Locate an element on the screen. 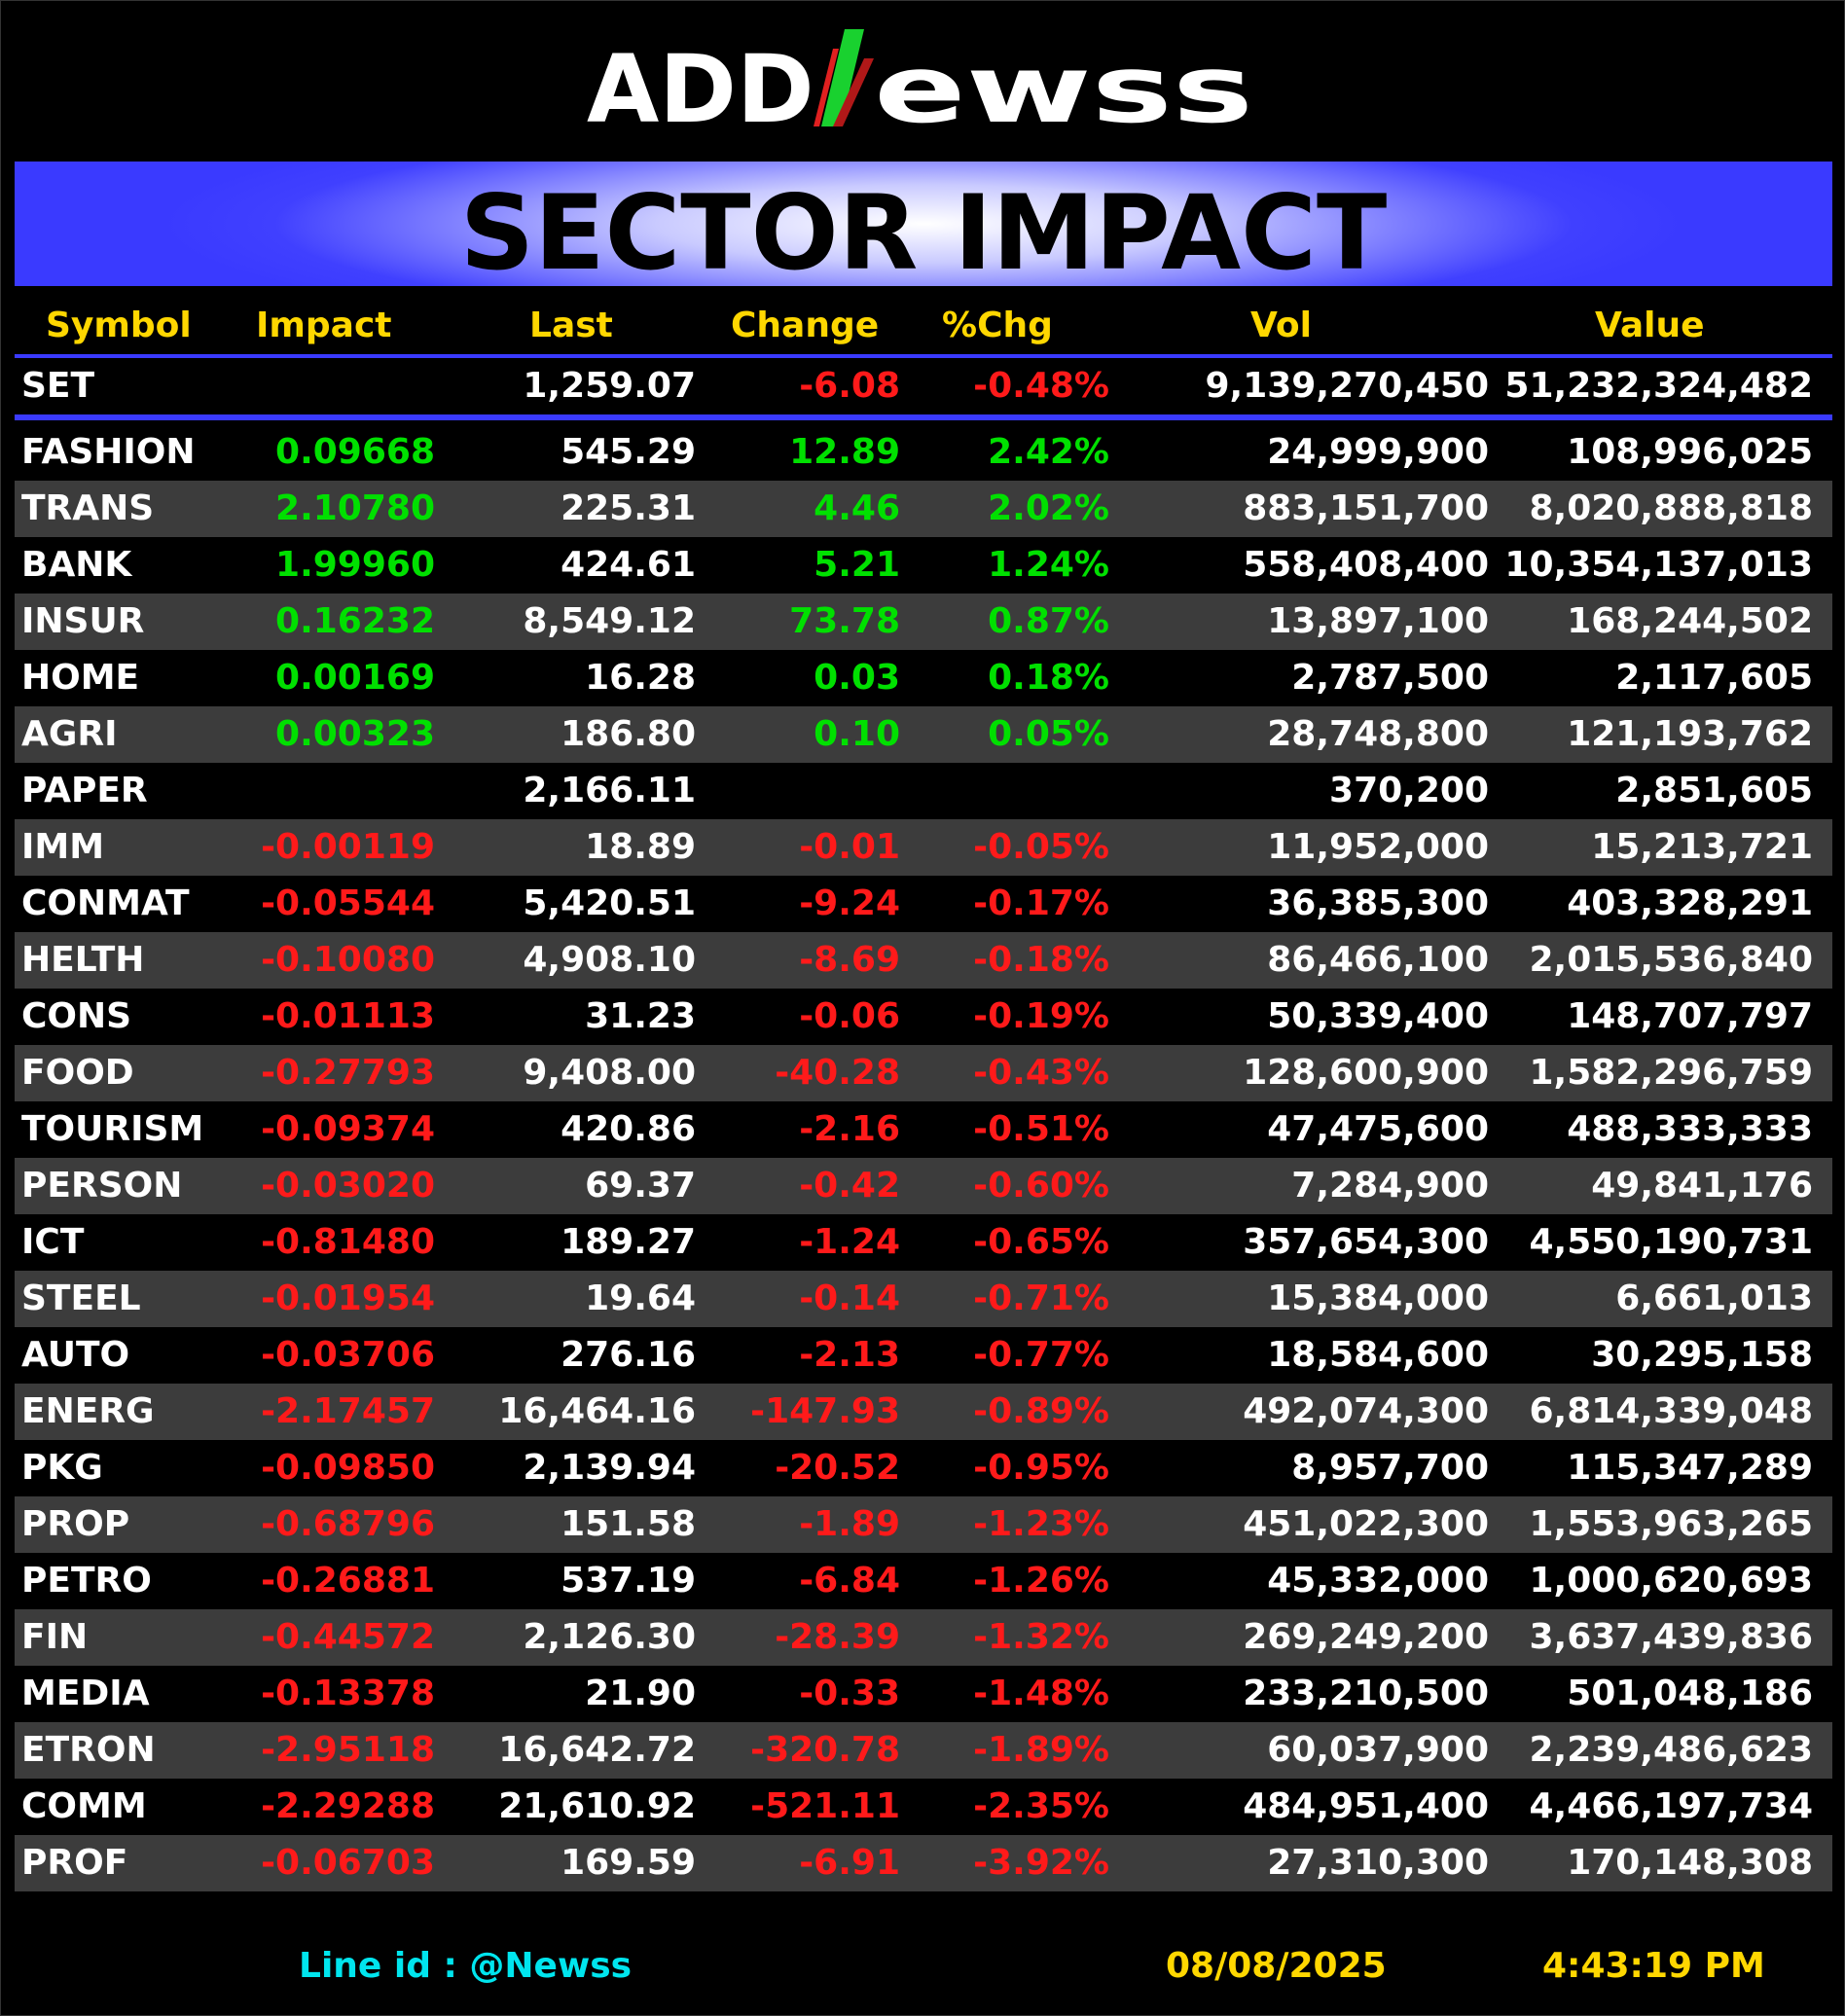  row-change: -0.42 is located at coordinates (849, 1186).